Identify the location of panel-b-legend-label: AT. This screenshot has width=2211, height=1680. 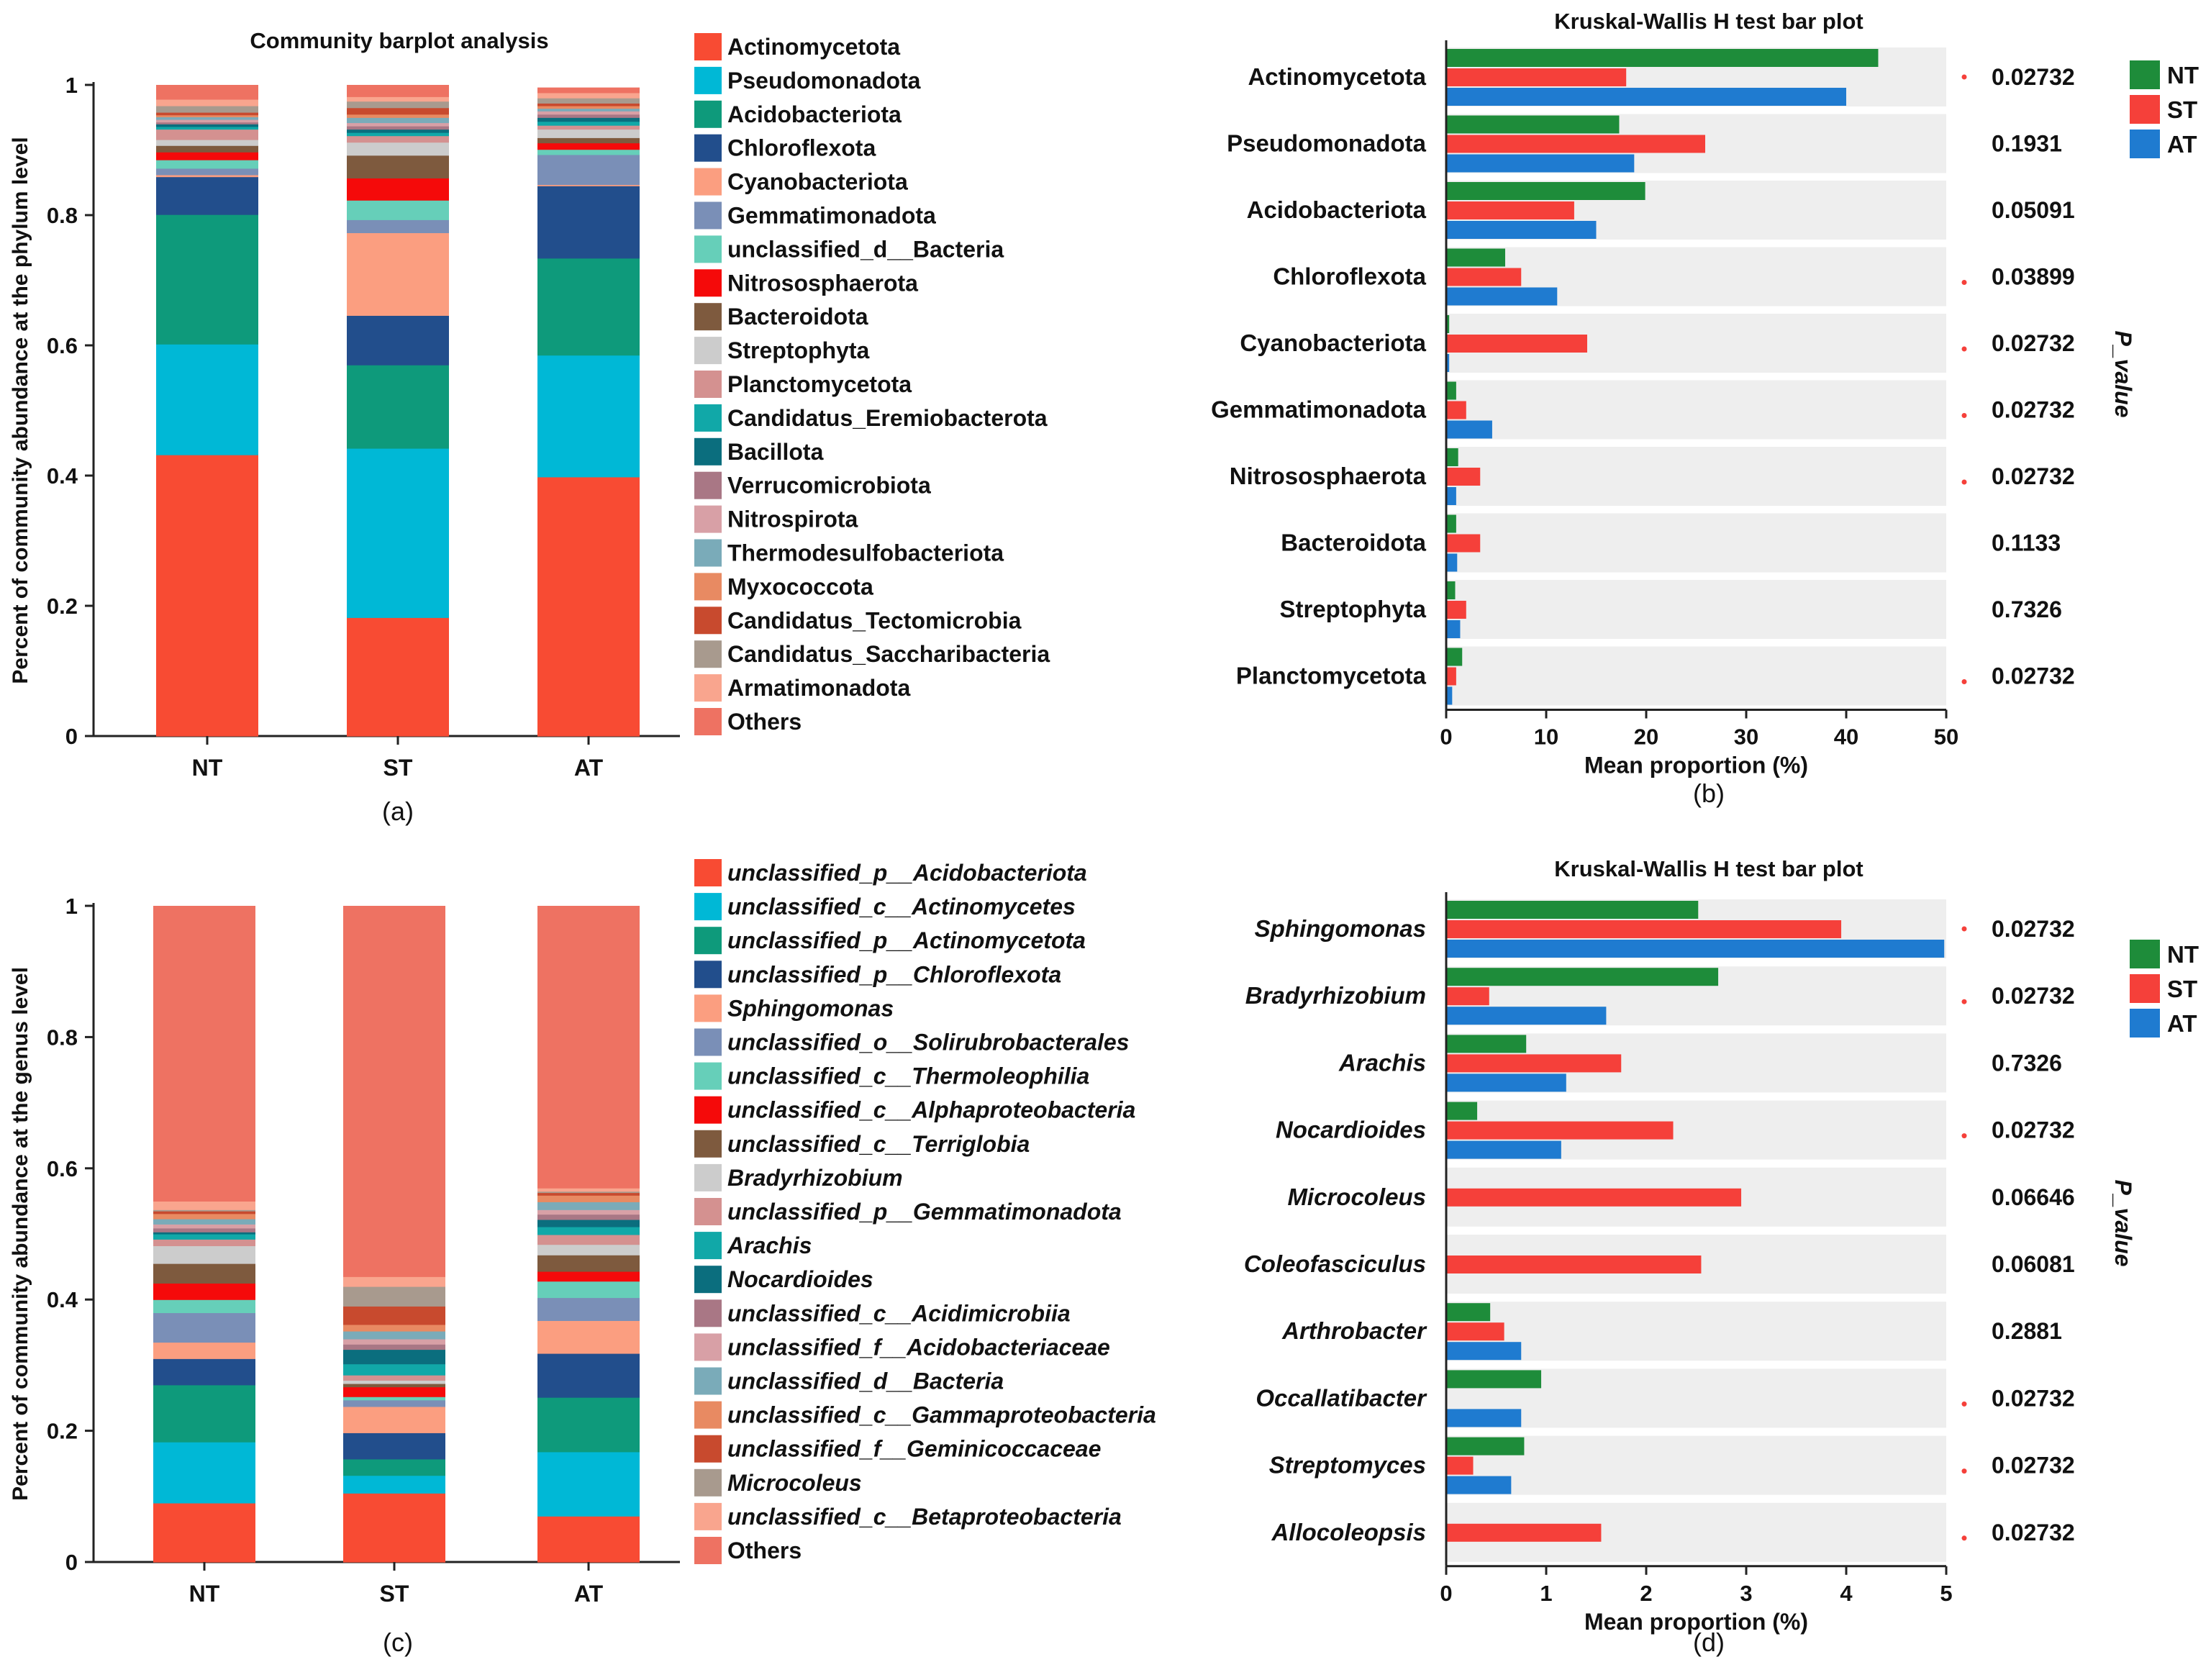
(2182, 144).